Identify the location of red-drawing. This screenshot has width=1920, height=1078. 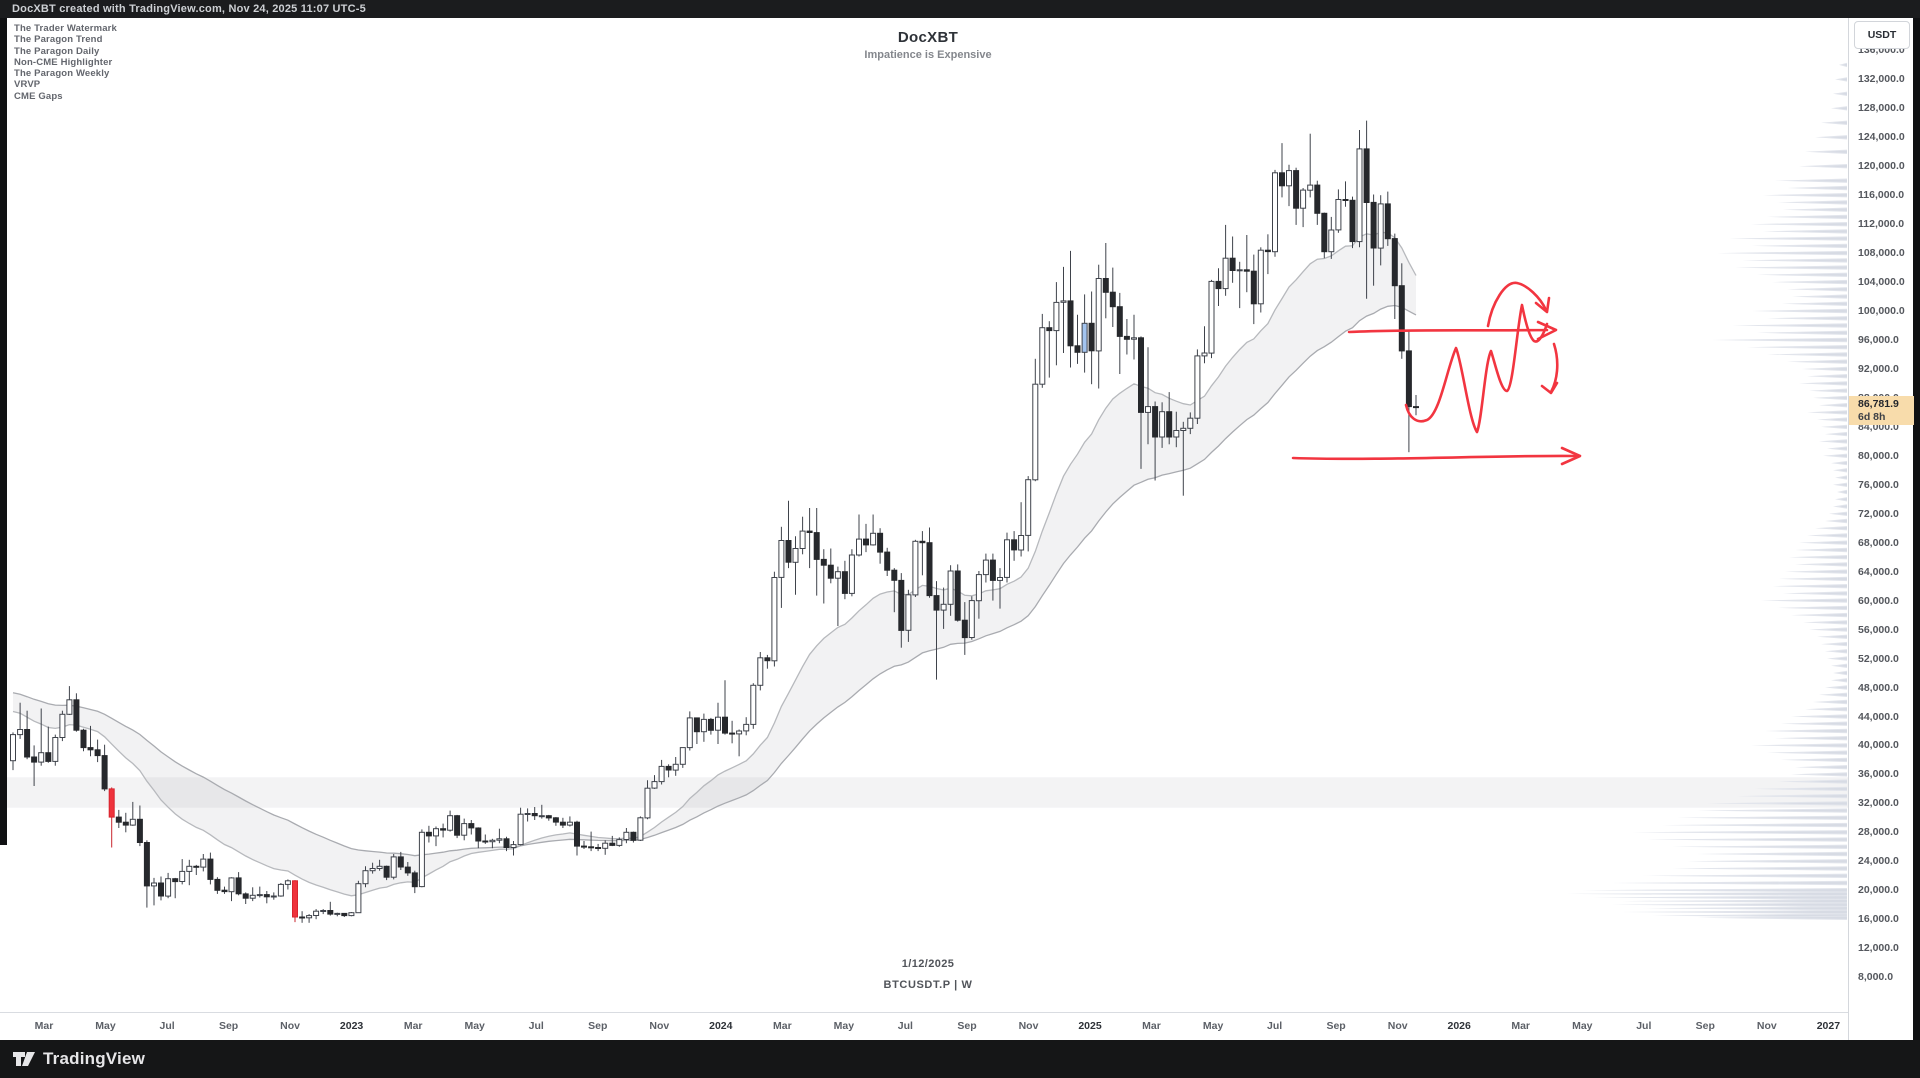
(1436, 373).